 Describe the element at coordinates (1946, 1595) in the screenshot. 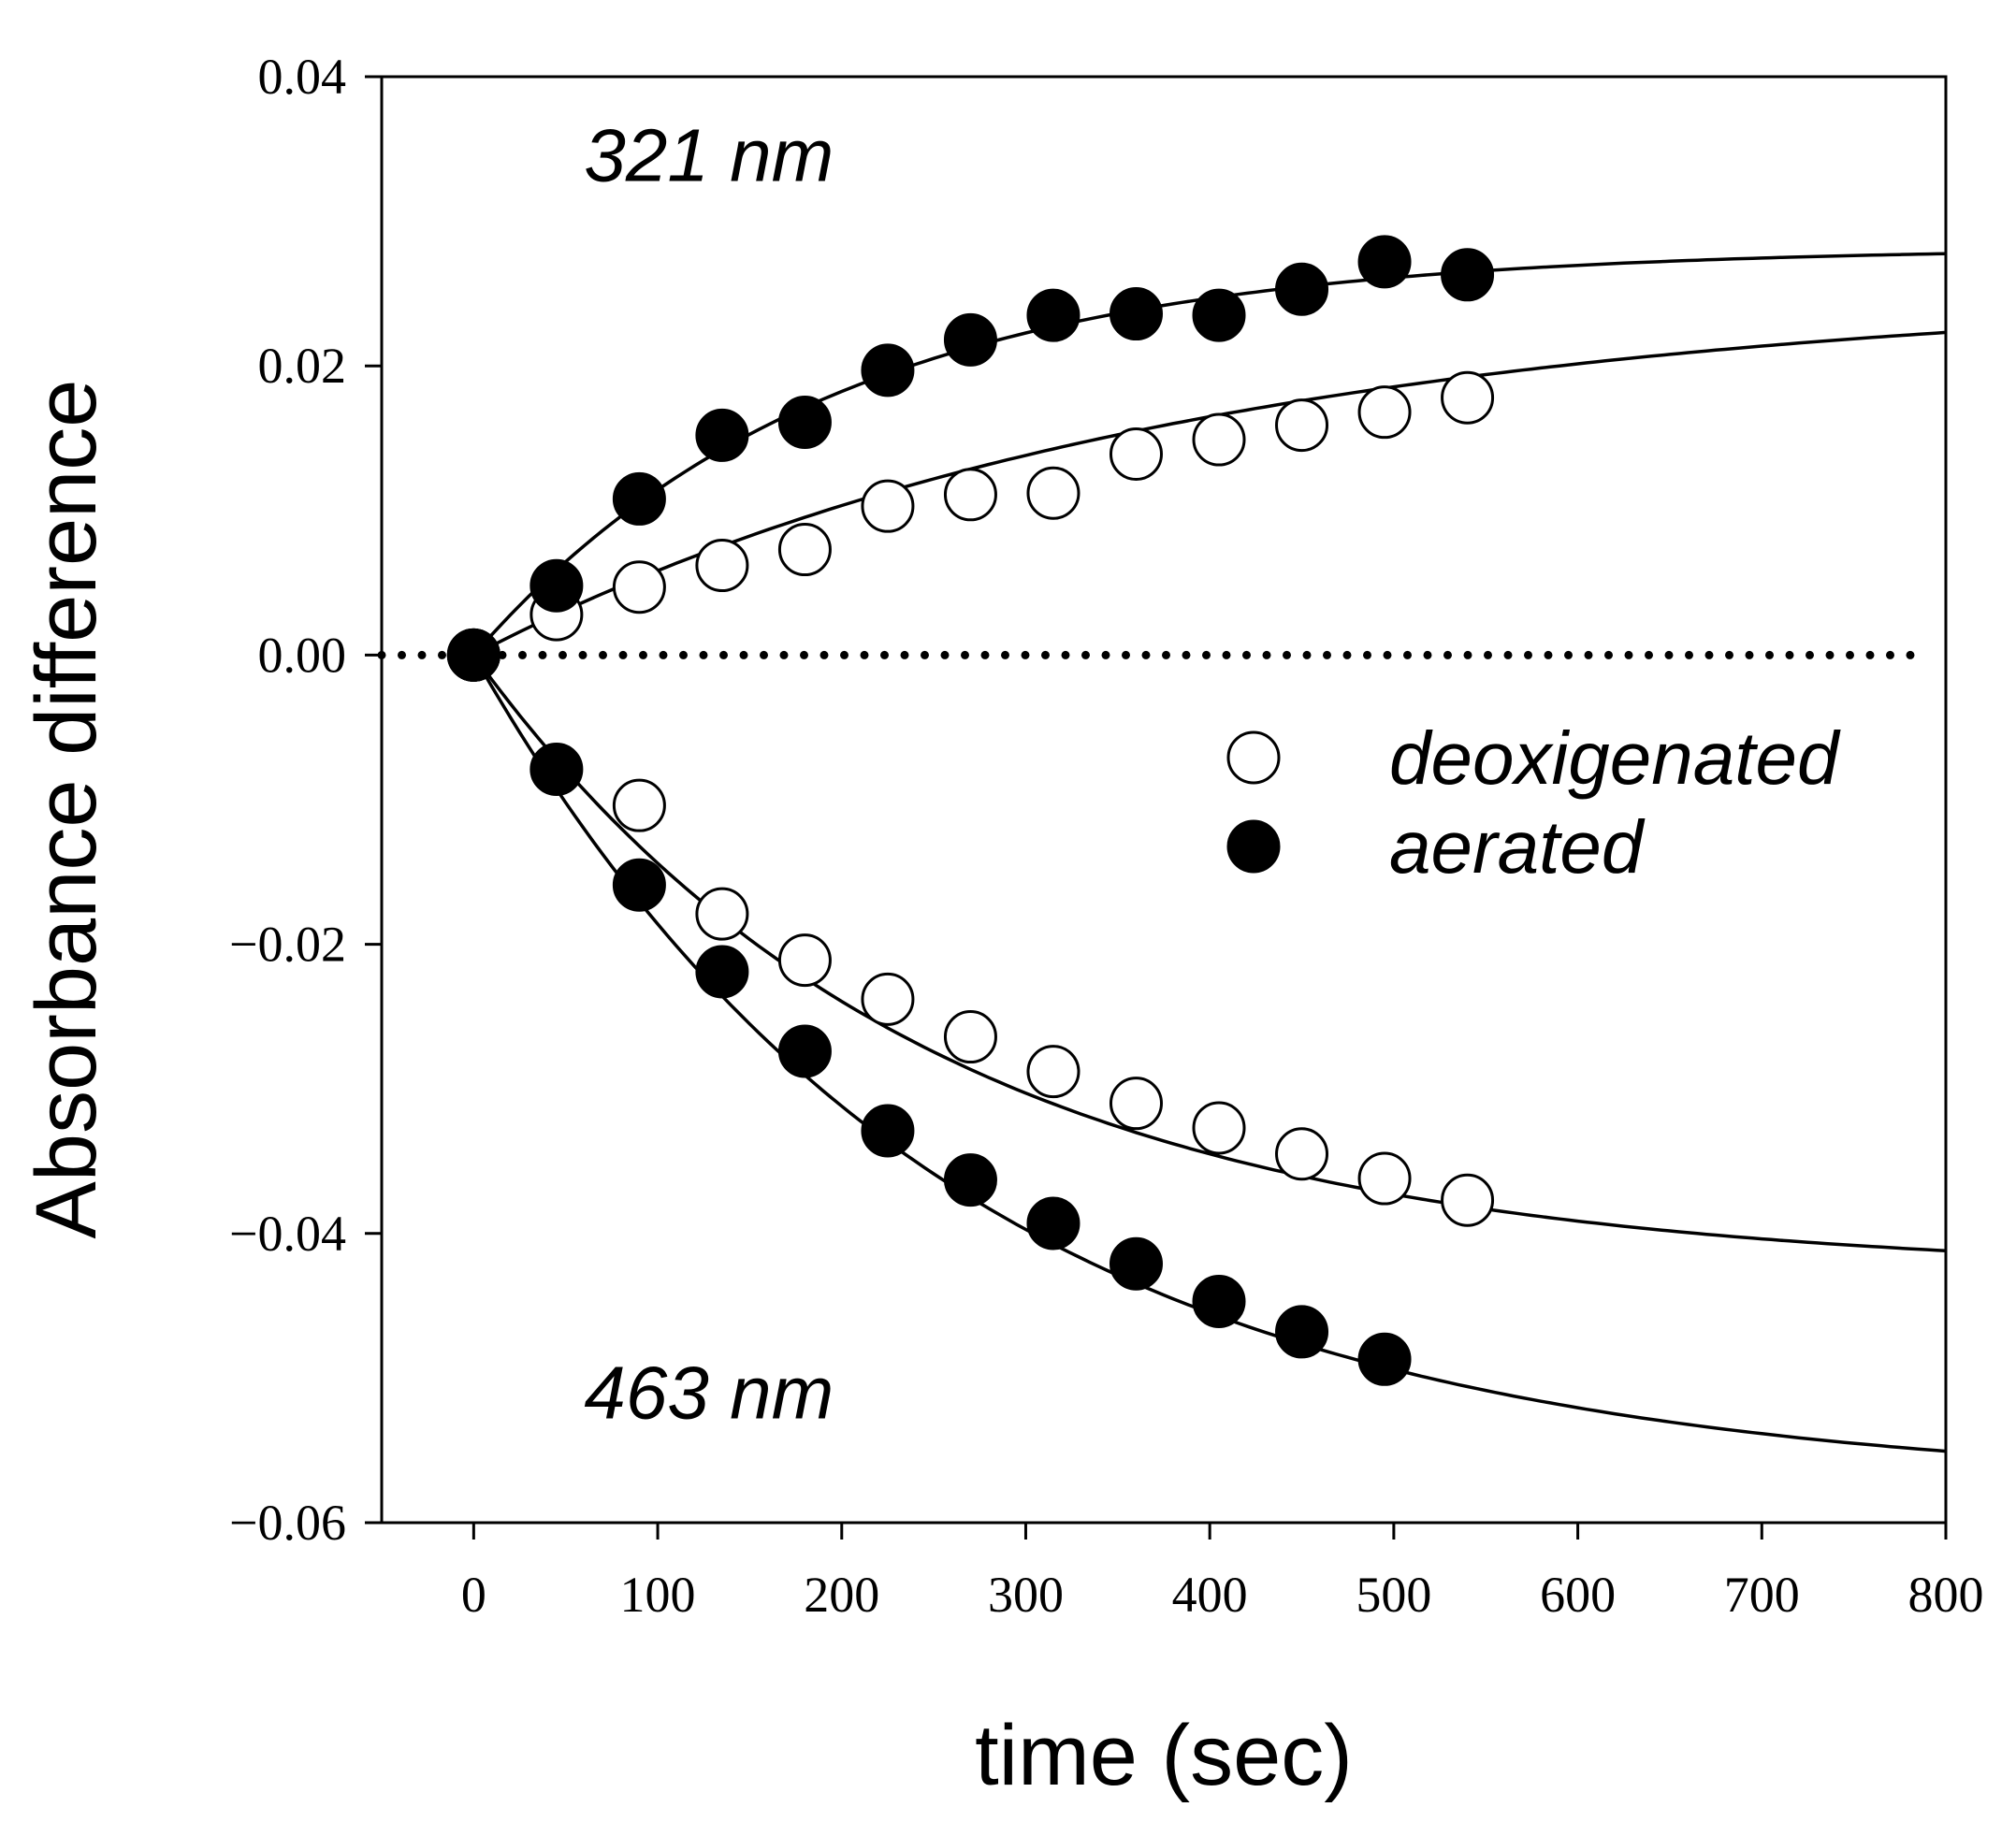

I see `x-tick-label: 800` at that location.